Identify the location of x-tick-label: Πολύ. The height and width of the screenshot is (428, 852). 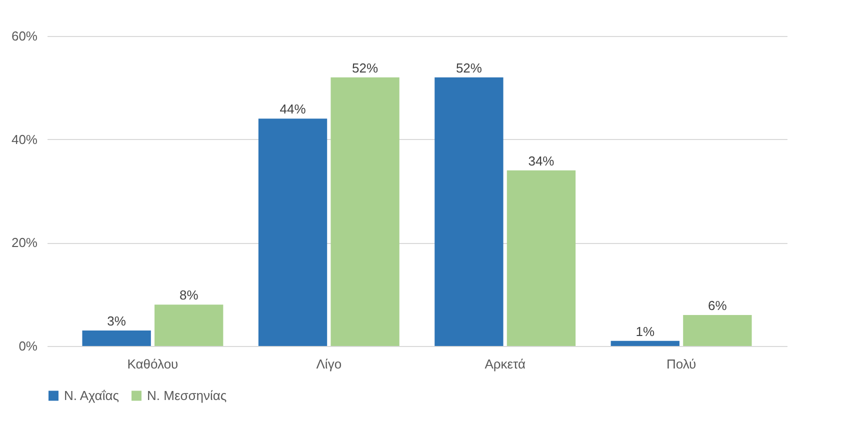
(681, 364).